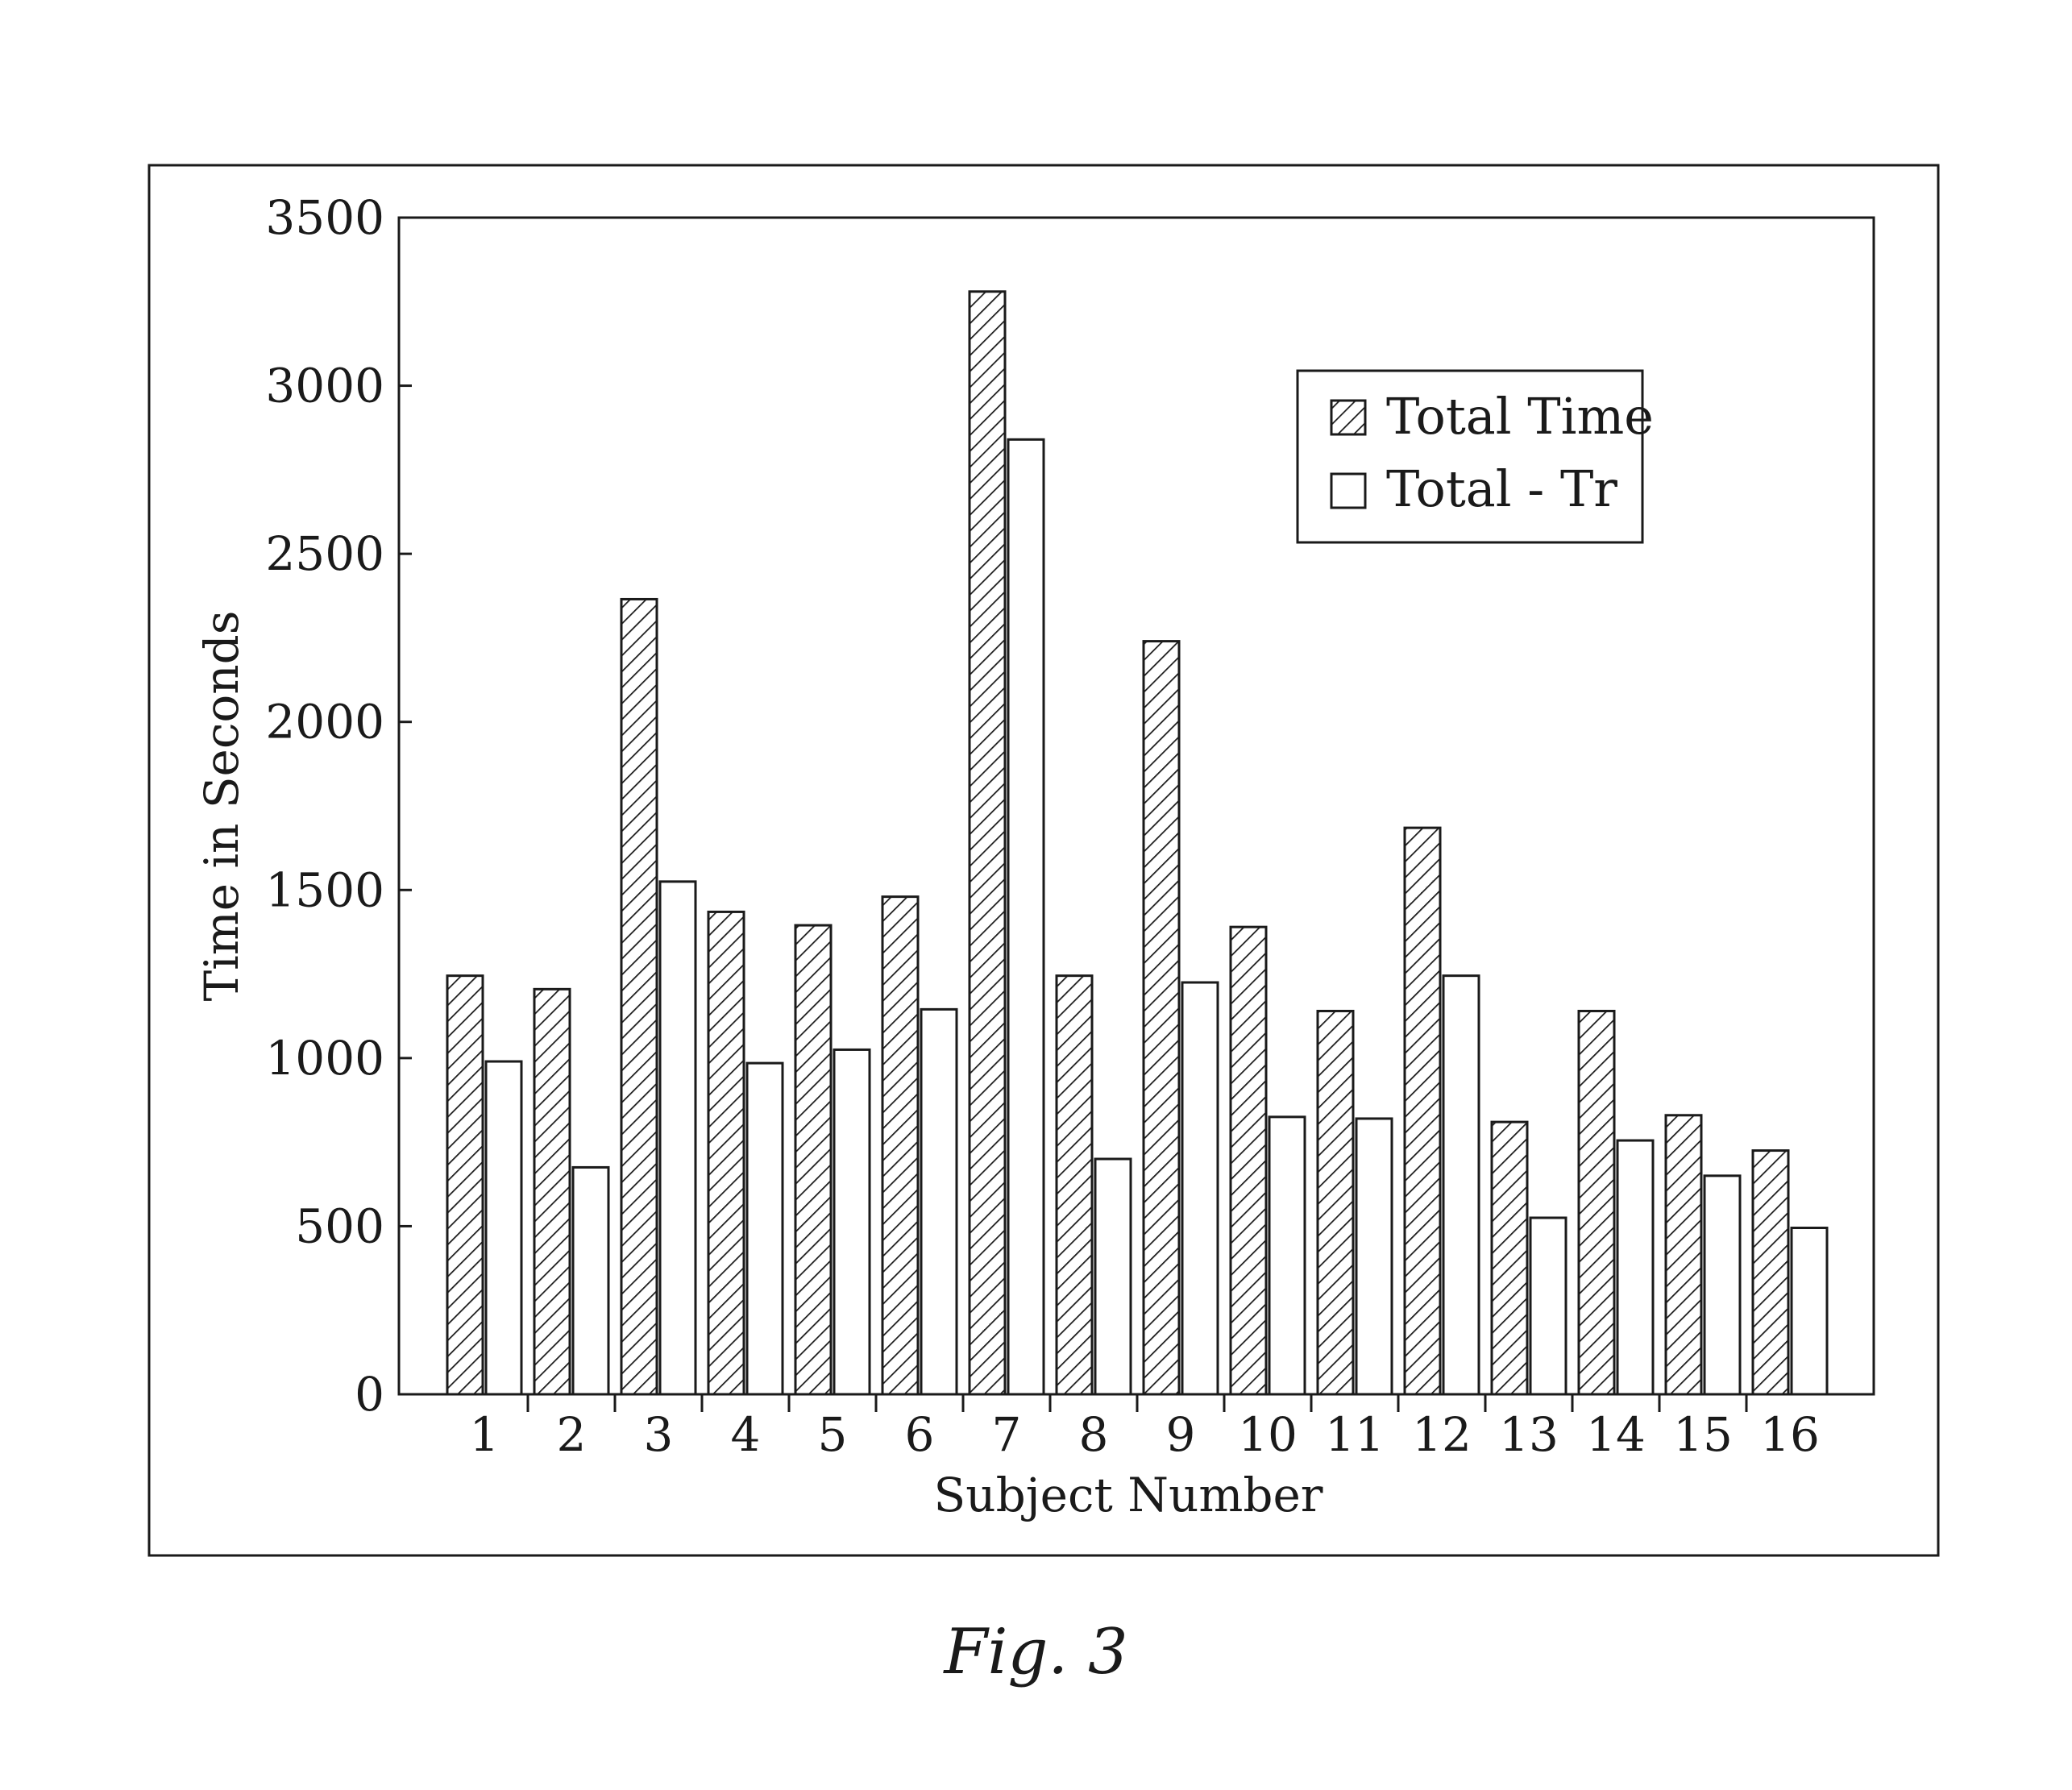 The width and height of the screenshot is (2072, 1790). Describe the element at coordinates (1145, 1428) in the screenshot. I see `x-axis: 12345678910111213141516` at that location.